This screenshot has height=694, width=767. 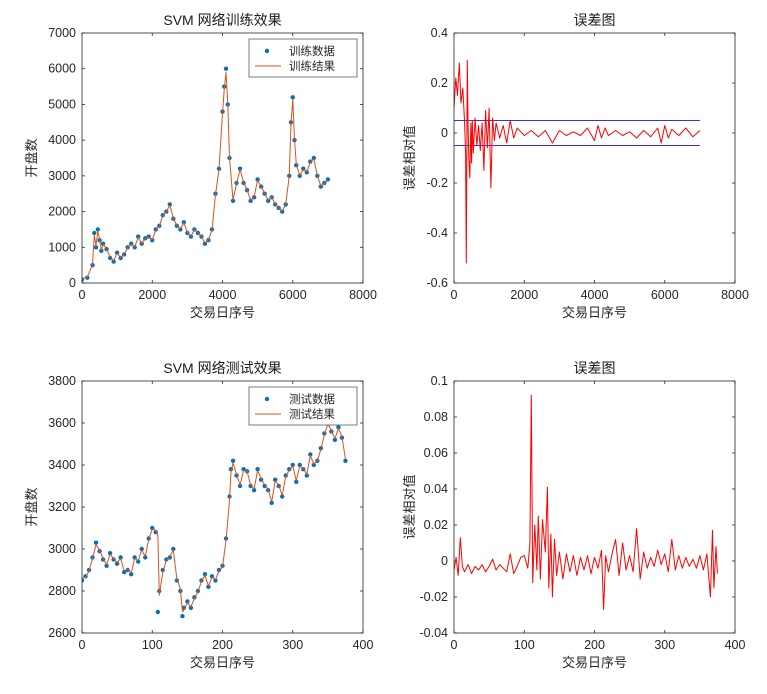 What do you see at coordinates (410, 506) in the screenshot?
I see `test-error-ylabel: 误差相对值` at bounding box center [410, 506].